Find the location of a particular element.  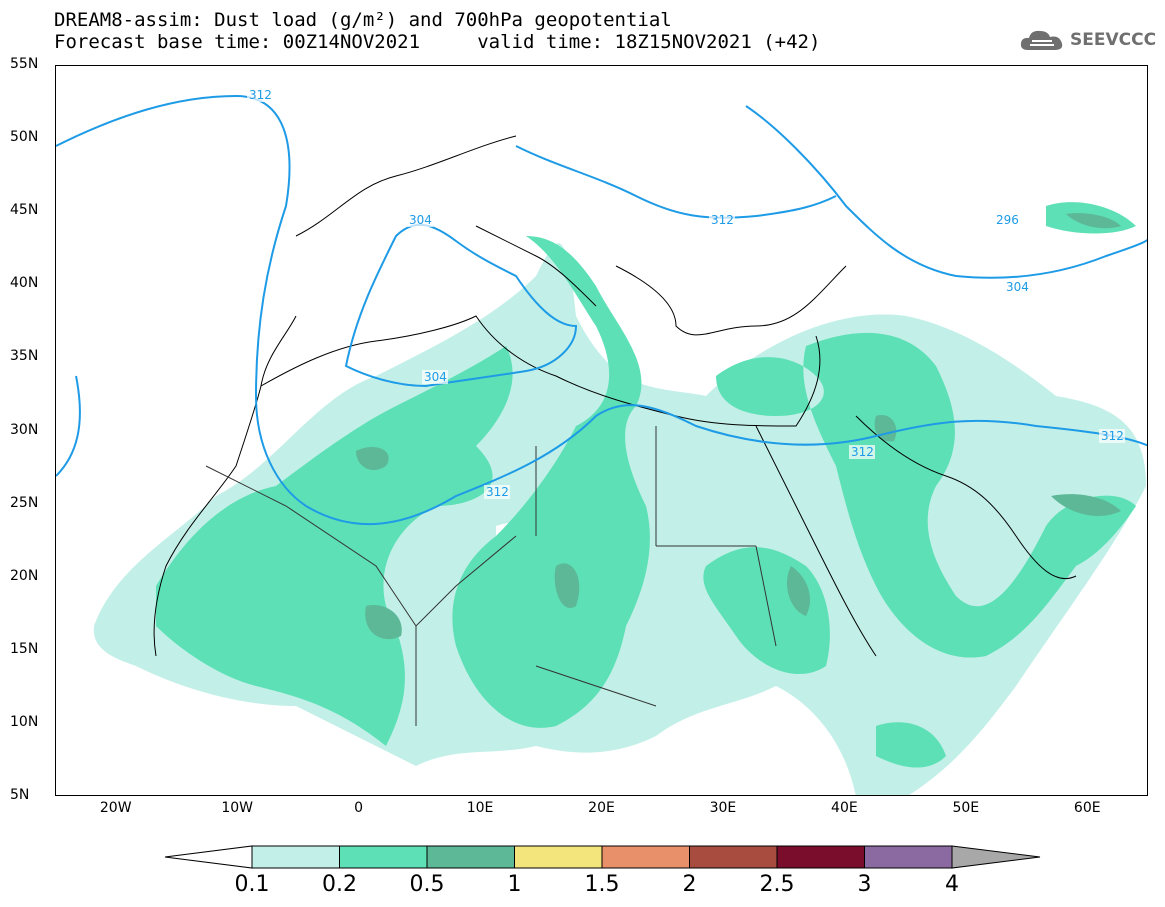

contour-label: 296 is located at coordinates (1007, 220).